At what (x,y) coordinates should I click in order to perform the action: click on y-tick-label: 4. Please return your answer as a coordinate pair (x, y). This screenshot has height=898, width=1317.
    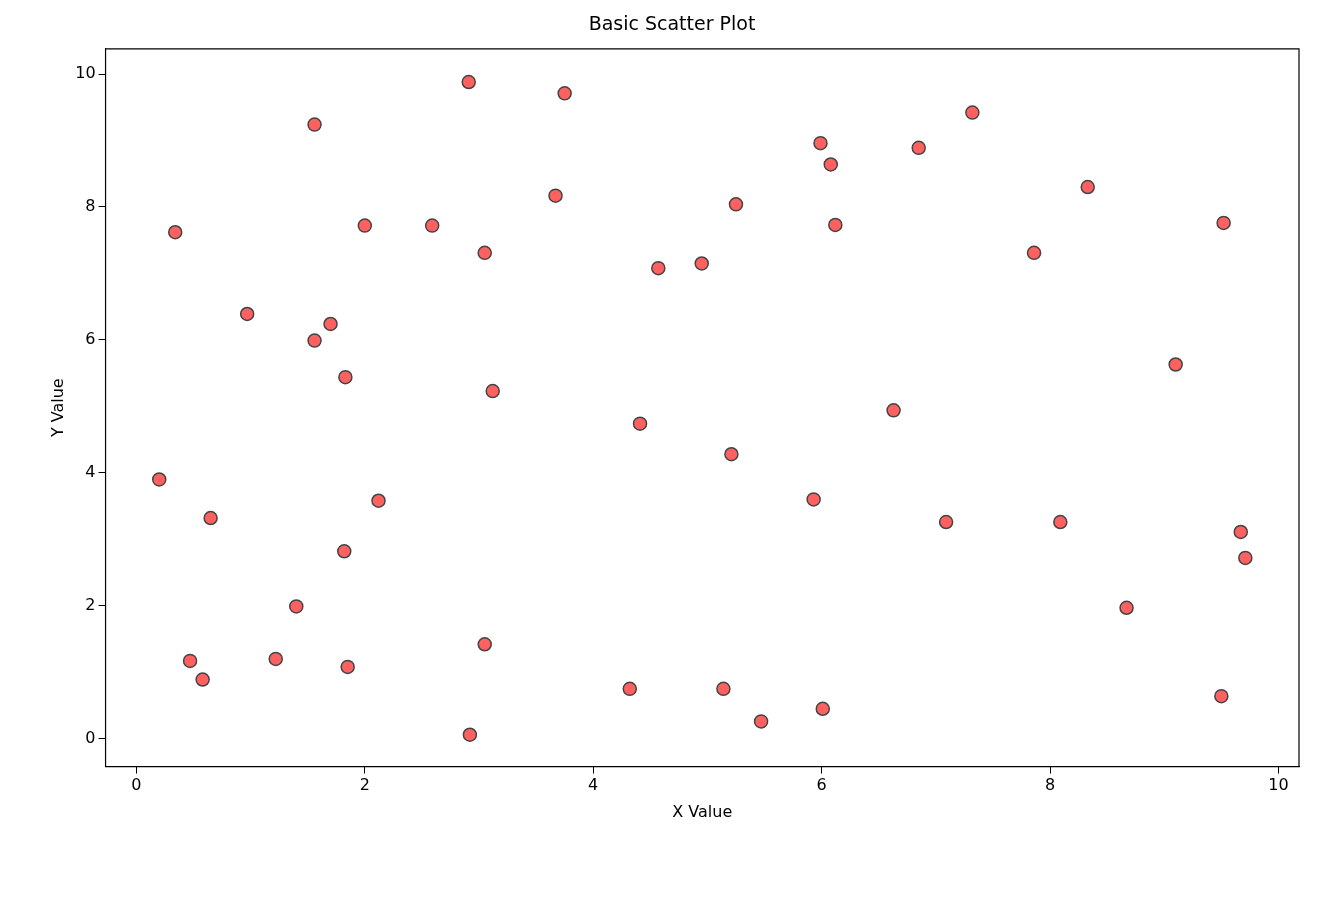
    Looking at the image, I should click on (90, 471).